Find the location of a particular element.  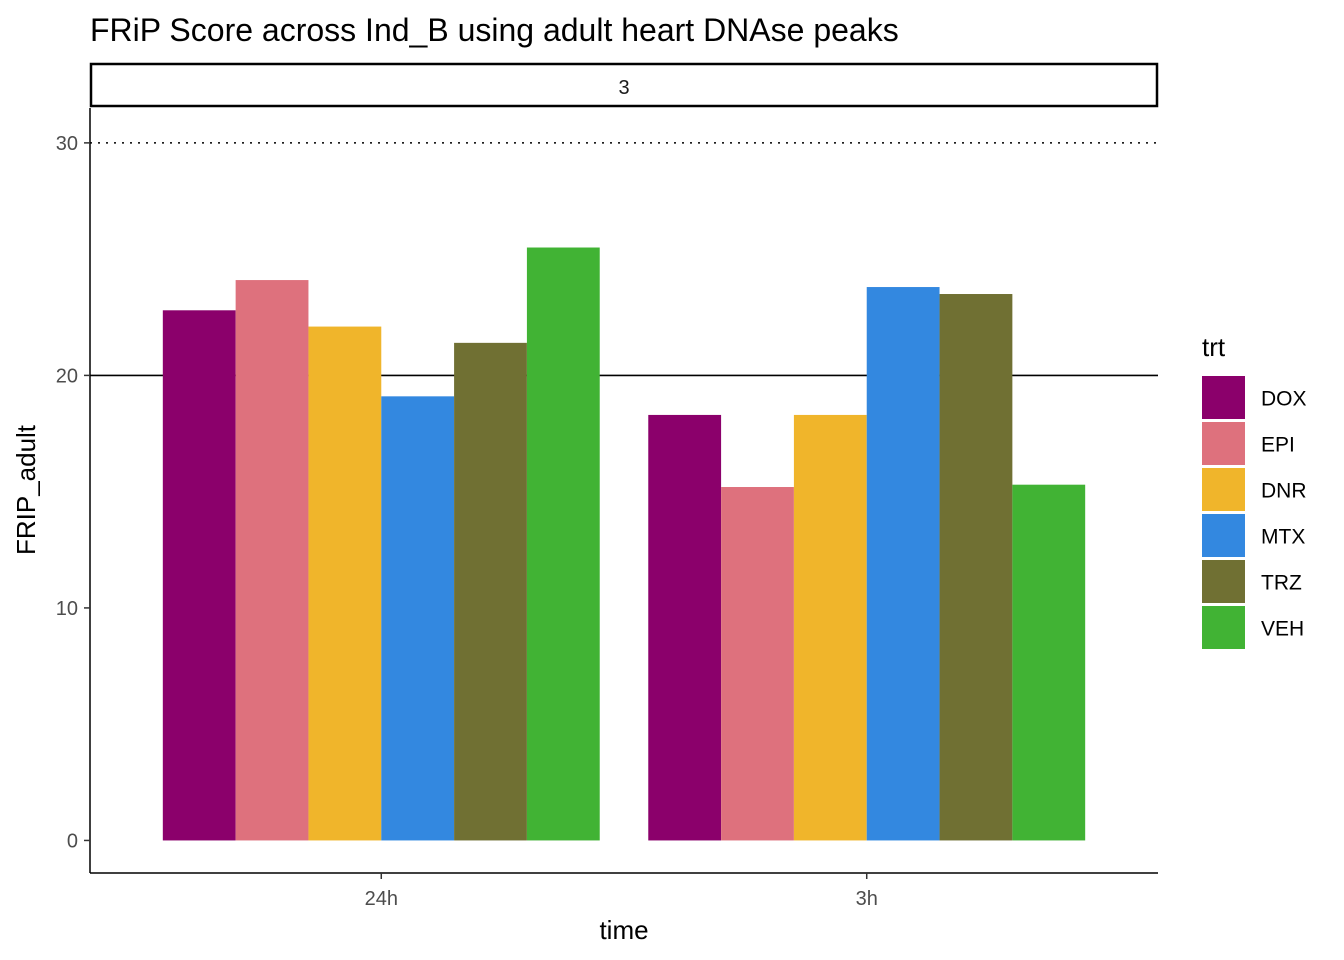

legend-label-mtx: MTX is located at coordinates (1283, 537).